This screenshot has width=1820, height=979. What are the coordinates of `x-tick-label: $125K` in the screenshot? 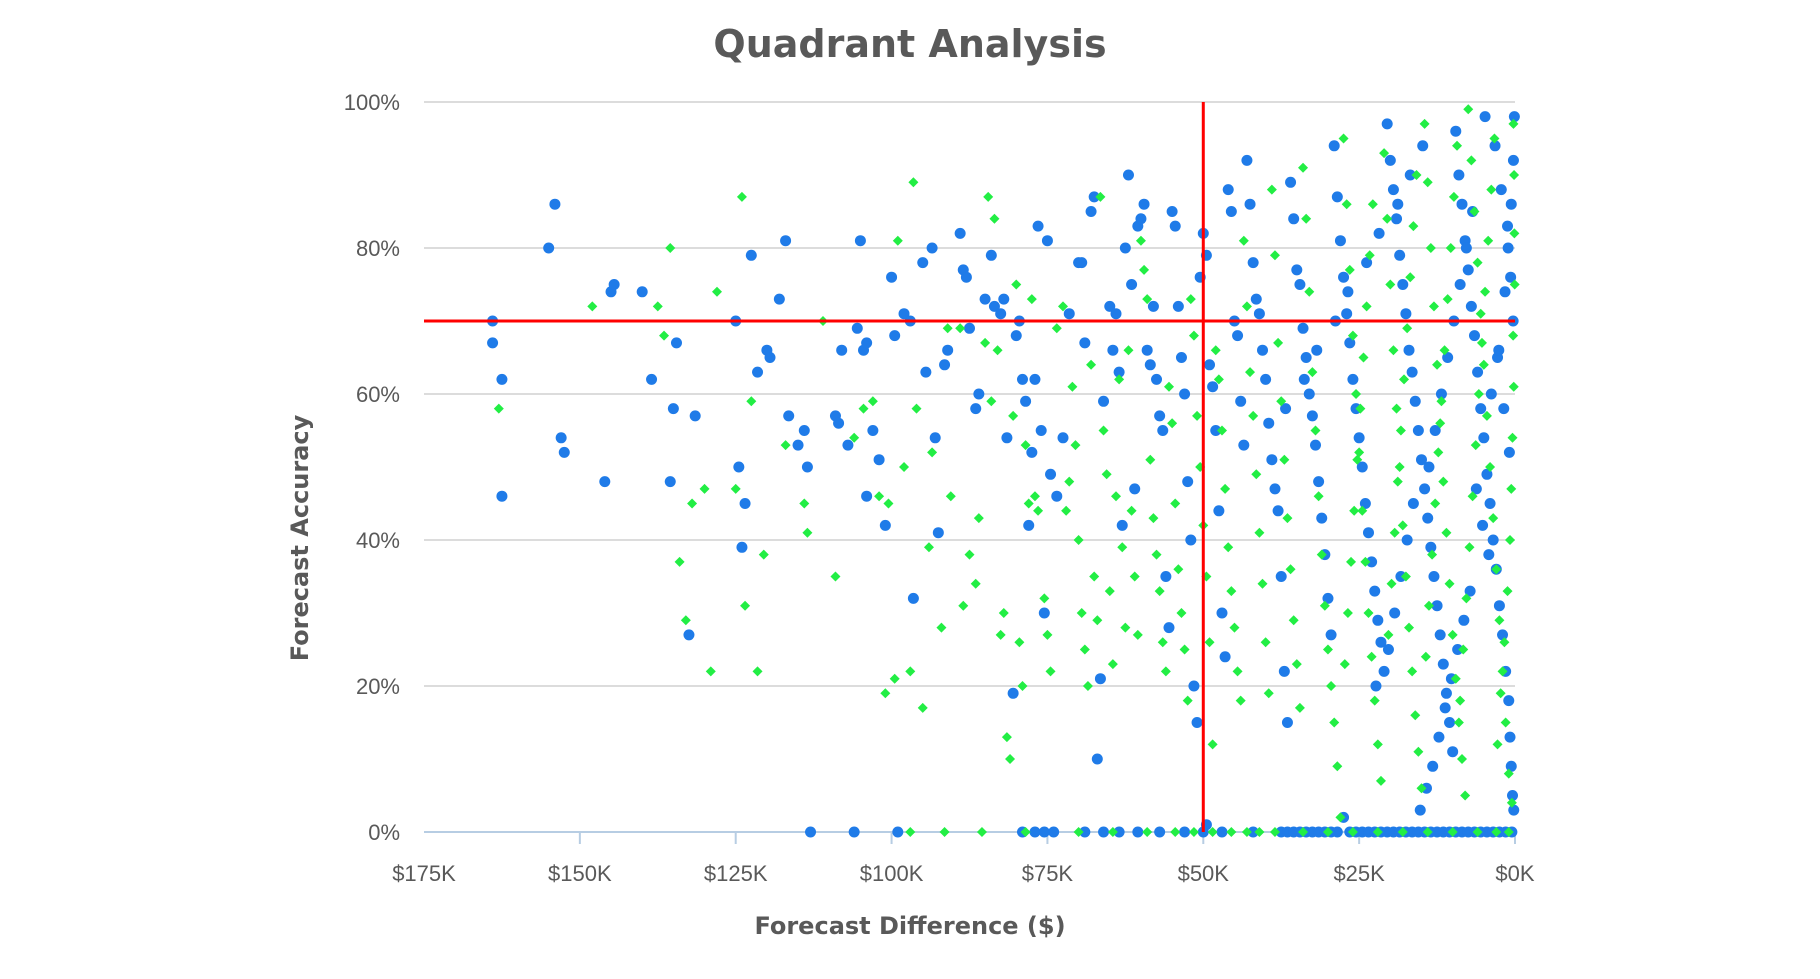 It's located at (736, 873).